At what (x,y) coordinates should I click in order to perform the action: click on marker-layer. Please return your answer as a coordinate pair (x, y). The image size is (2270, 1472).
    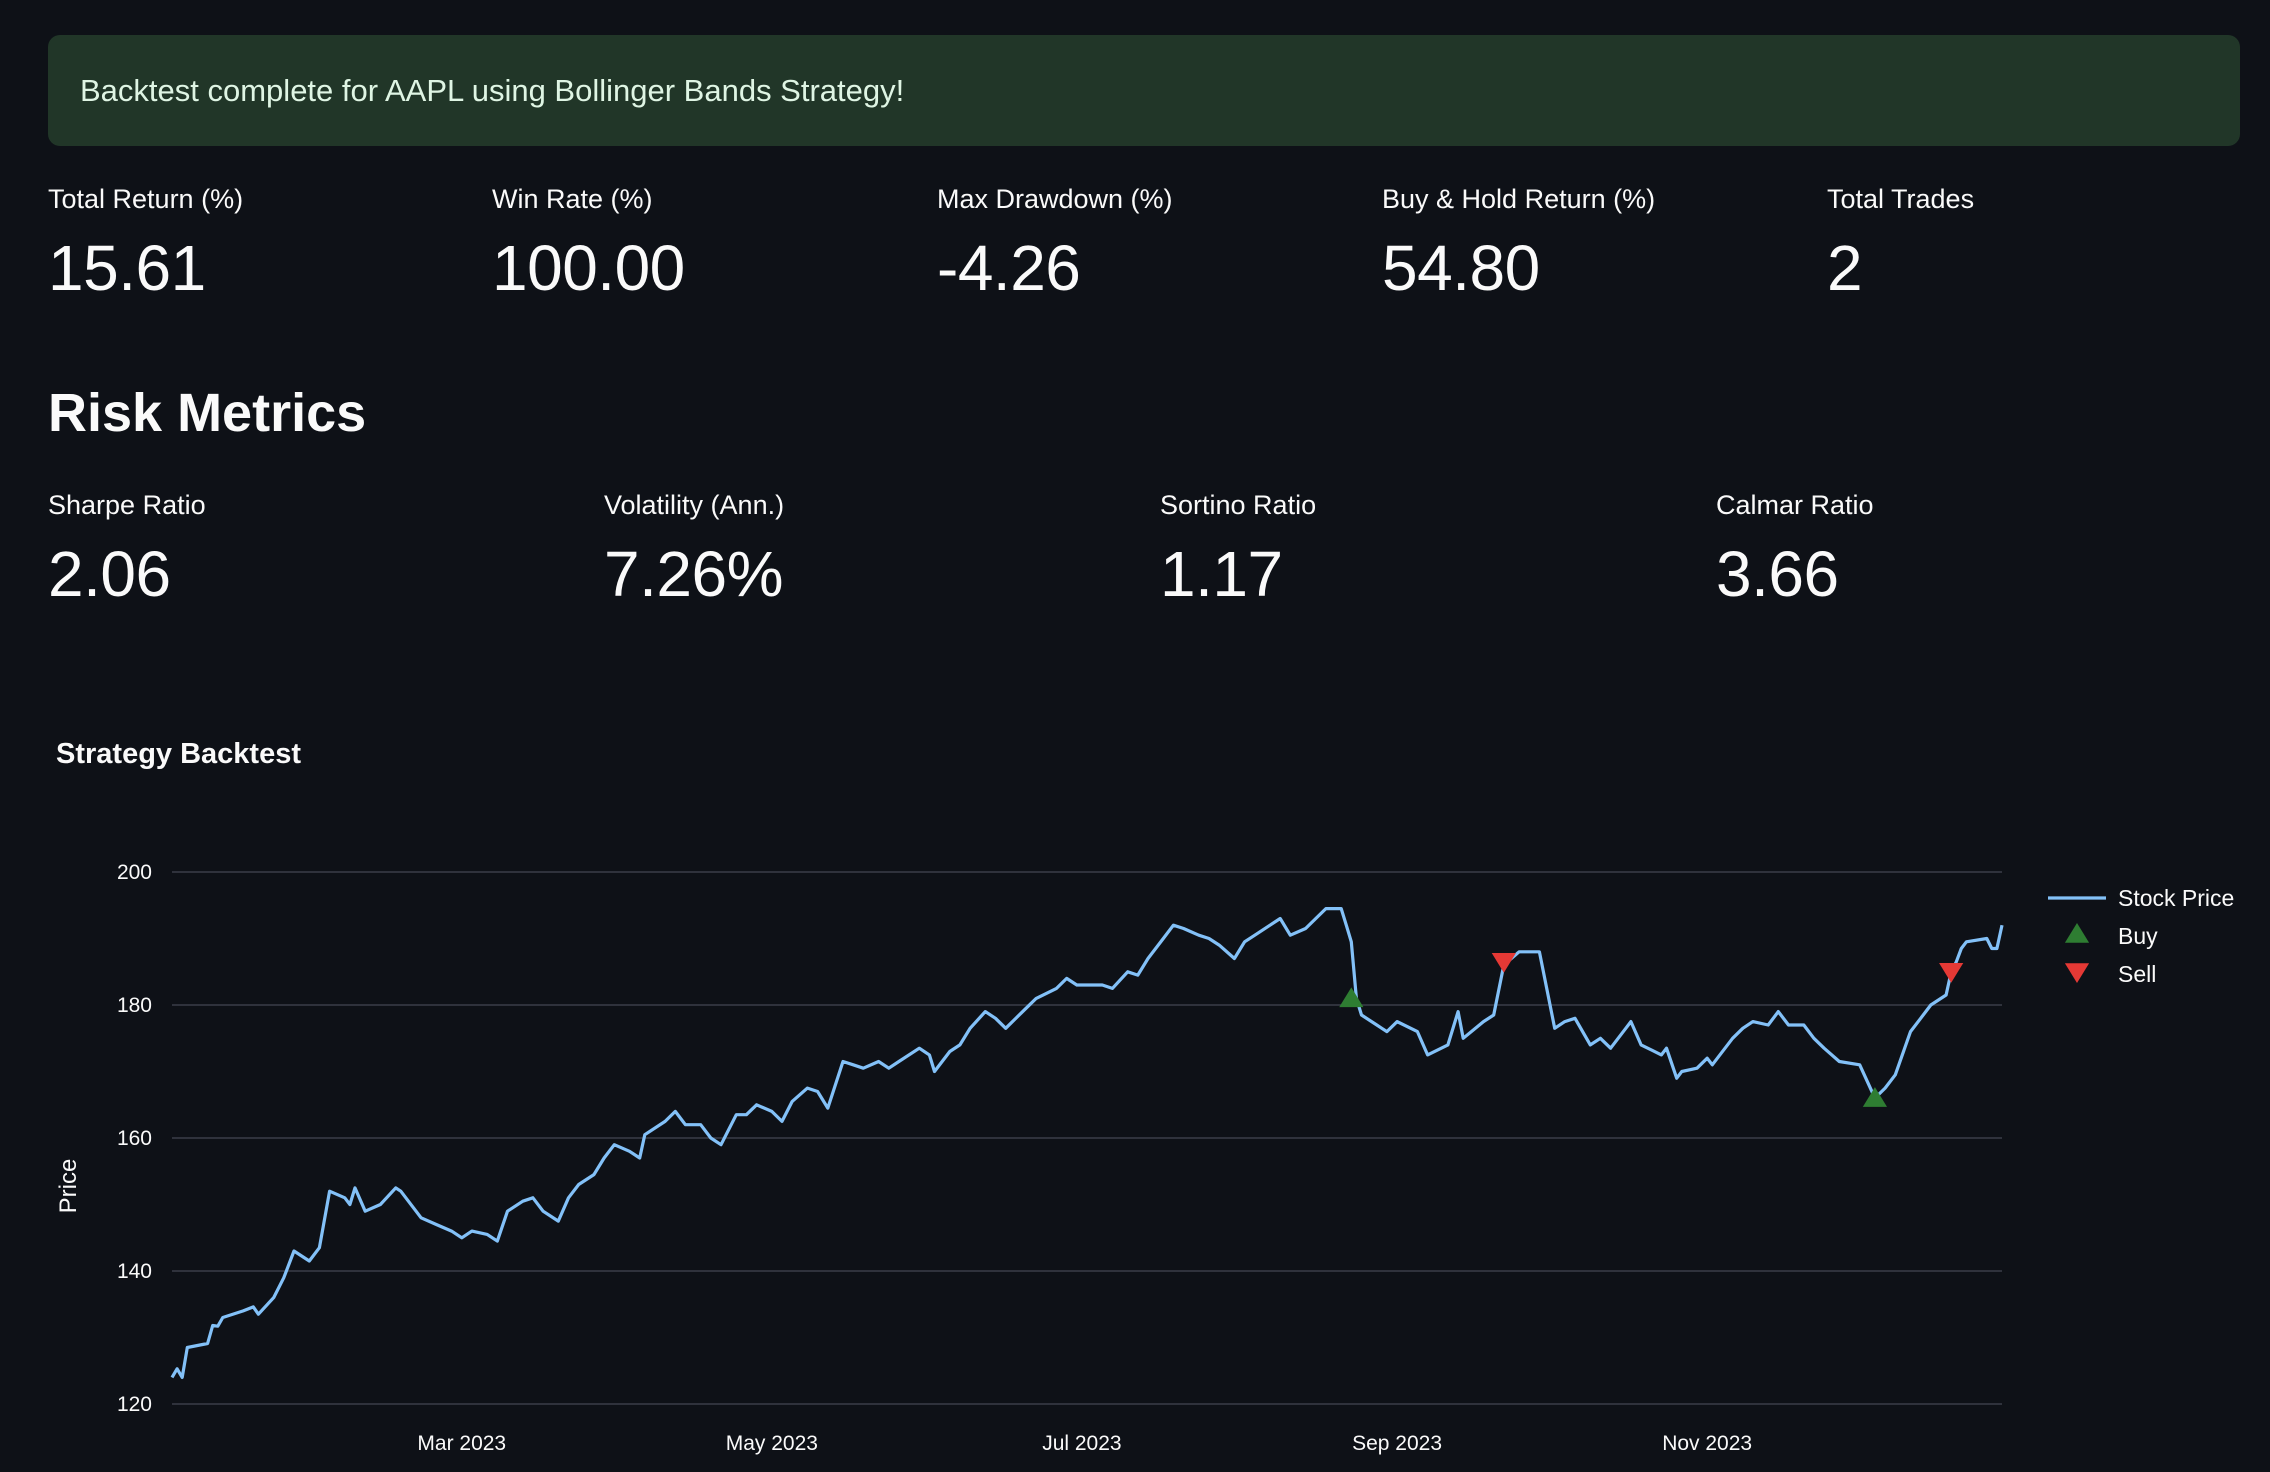
    Looking at the image, I should click on (1651, 1029).